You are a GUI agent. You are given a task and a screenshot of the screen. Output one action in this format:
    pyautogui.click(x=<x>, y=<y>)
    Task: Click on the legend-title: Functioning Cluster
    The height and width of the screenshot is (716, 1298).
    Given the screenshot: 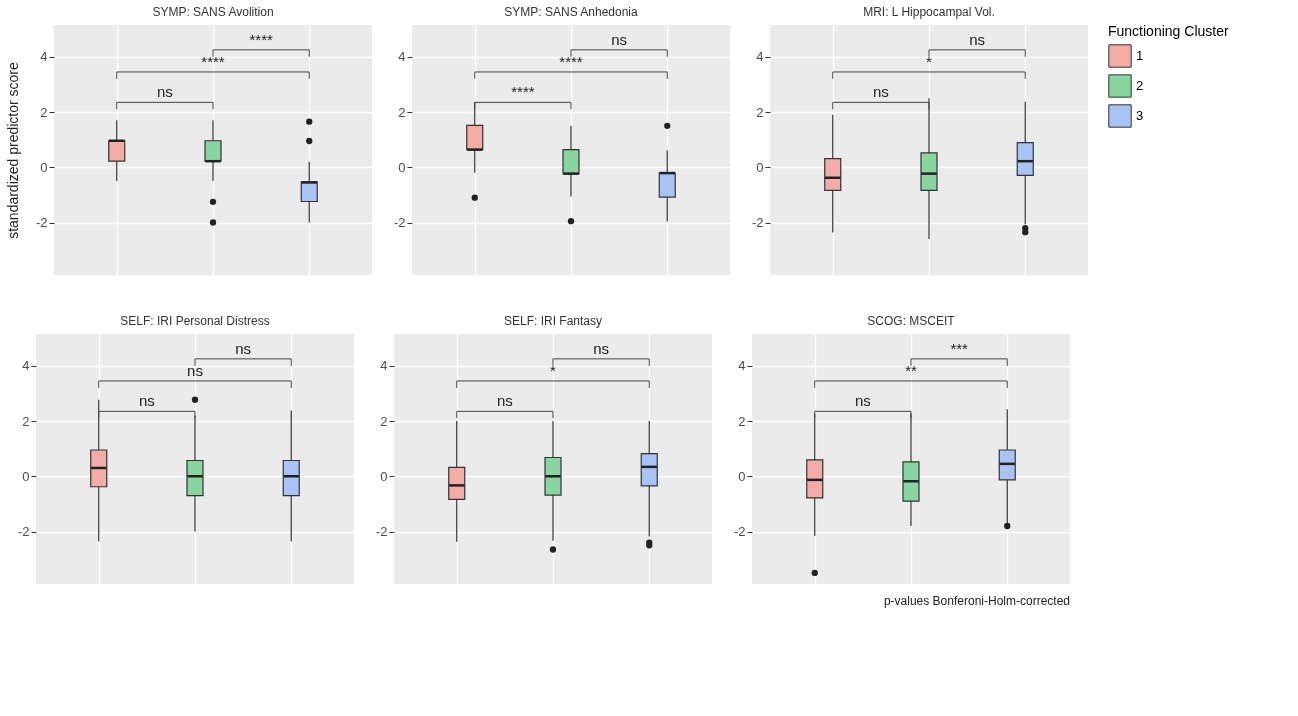 What is the action you would take?
    pyautogui.click(x=1168, y=31)
    